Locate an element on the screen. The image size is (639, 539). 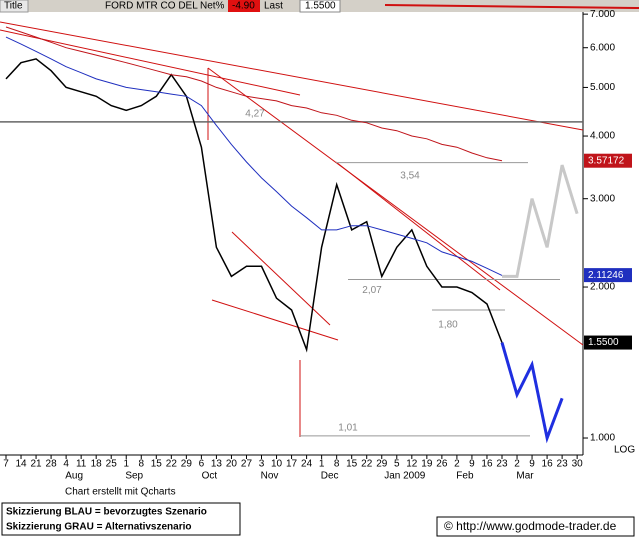
title-box is located at coordinates (14, 6).